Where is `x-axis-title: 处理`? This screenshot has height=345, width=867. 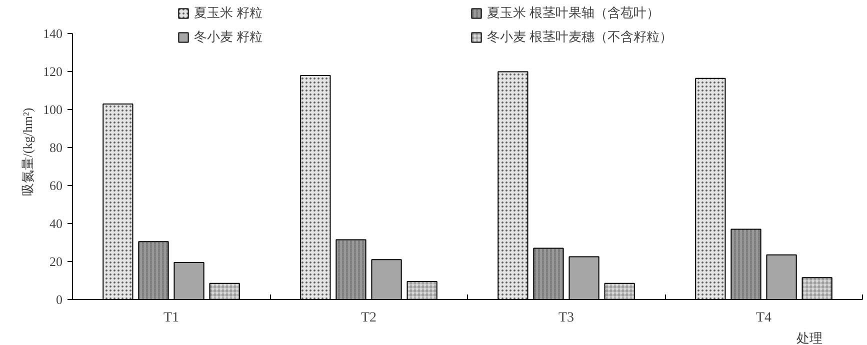 x-axis-title: 处理 is located at coordinates (809, 337).